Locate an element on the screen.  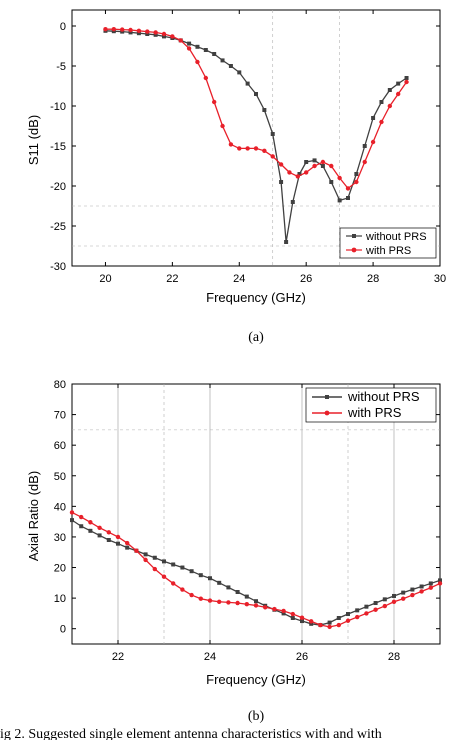
x-tick-label: 22 is located at coordinates (172, 279).